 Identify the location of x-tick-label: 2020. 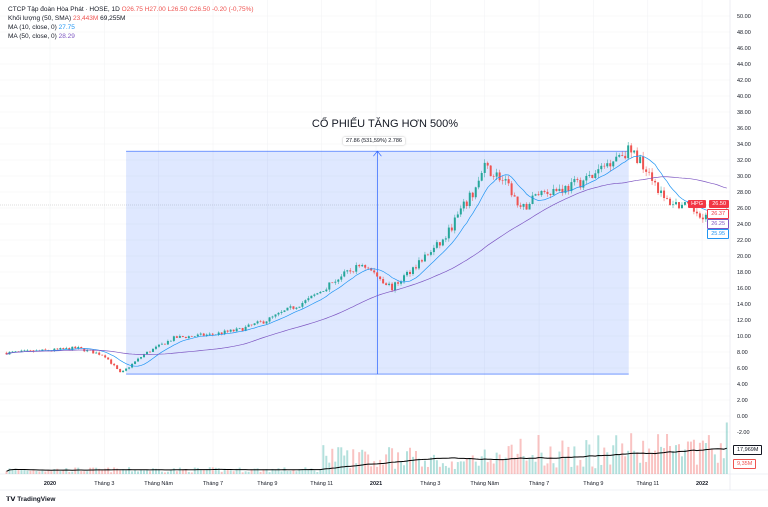
(50, 484).